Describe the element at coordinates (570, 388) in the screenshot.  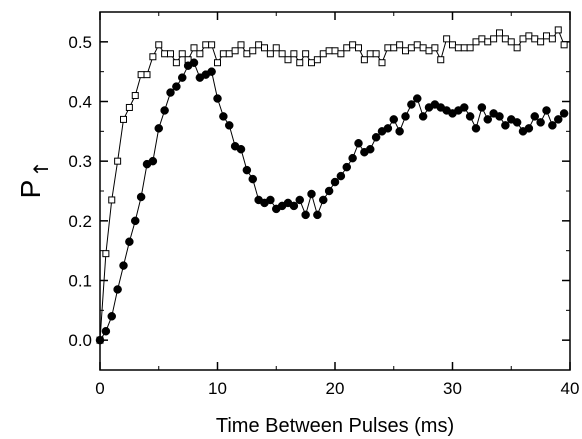
I see `x-tick-label: 40` at that location.